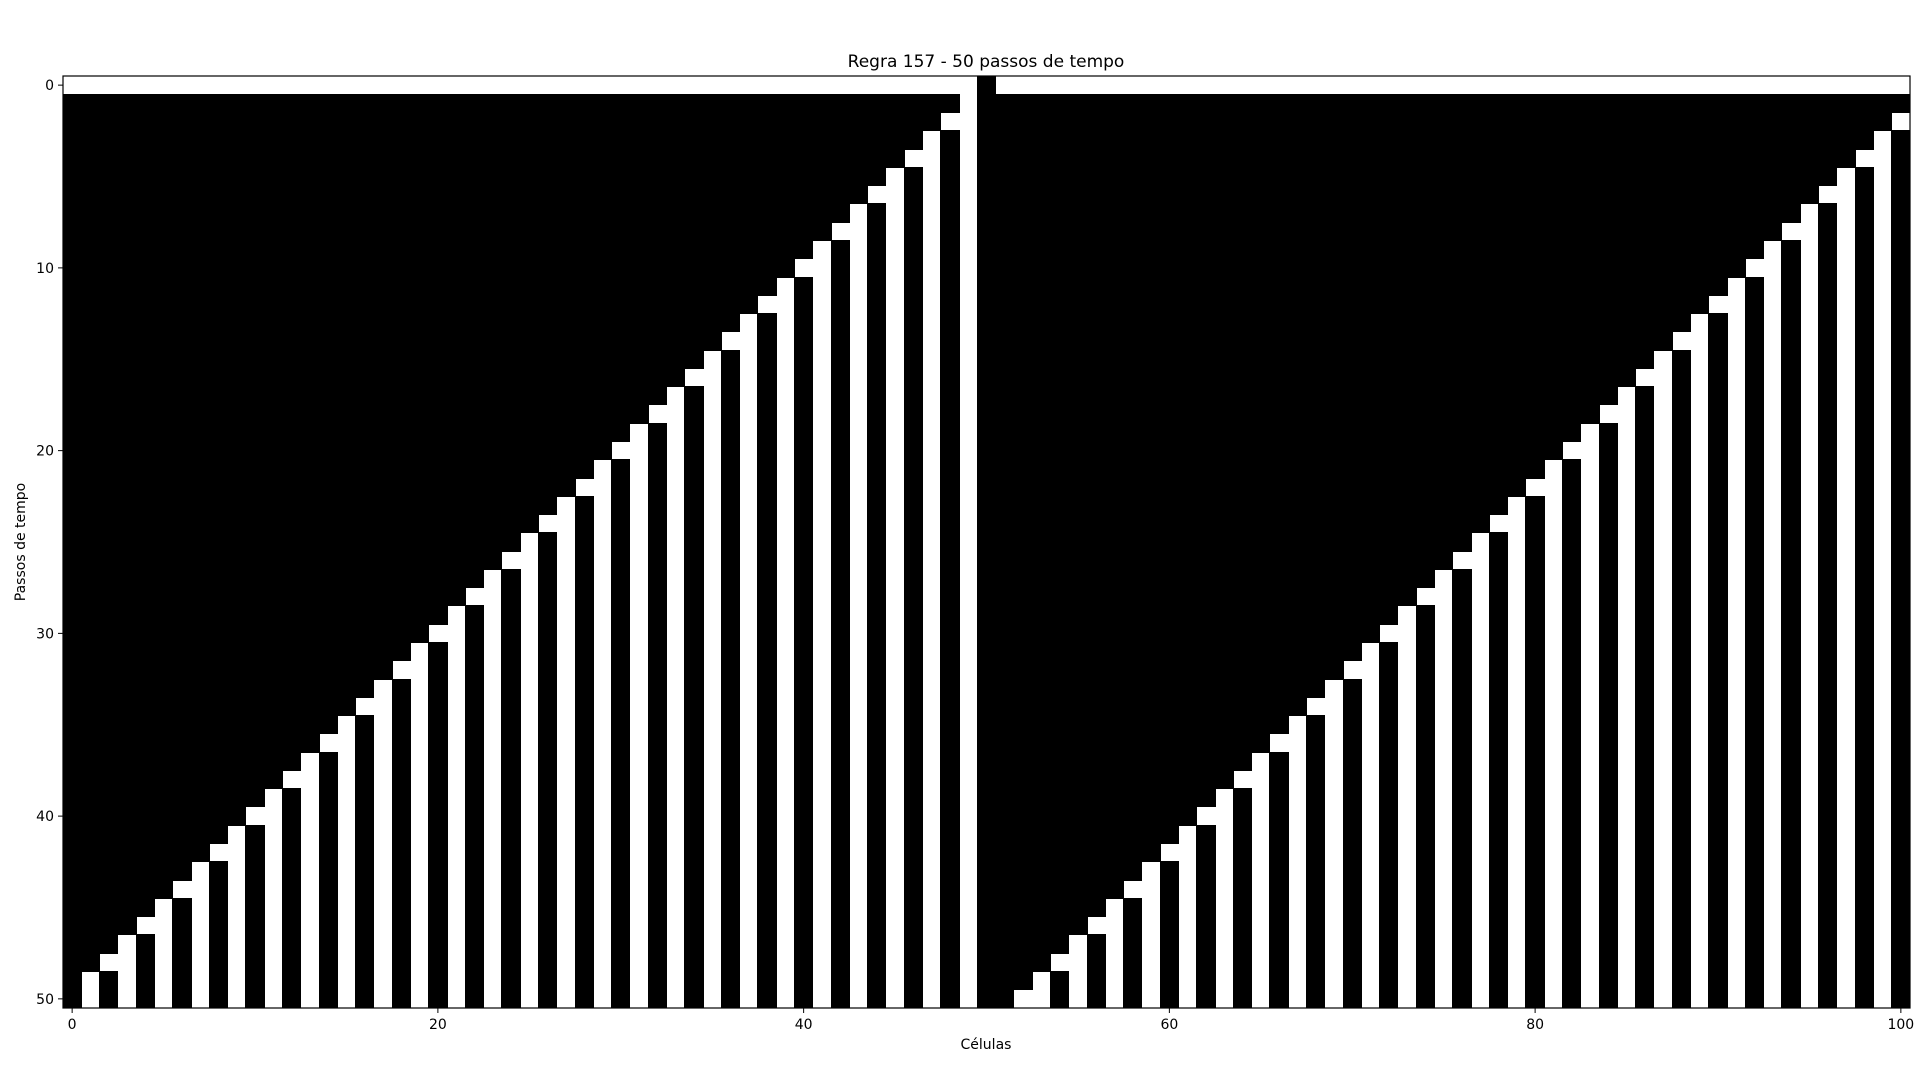  Describe the element at coordinates (45, 269) in the screenshot. I see `y-tick-label: 10` at that location.